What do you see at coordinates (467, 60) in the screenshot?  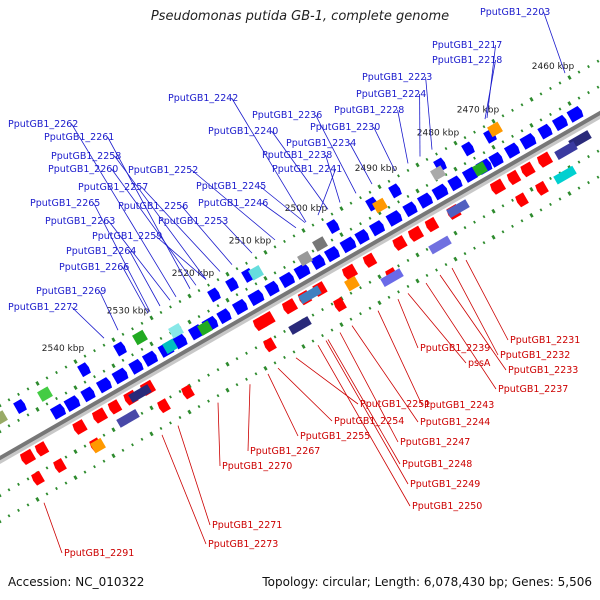 I see `forward-gene-label: PputGB1_2218` at bounding box center [467, 60].